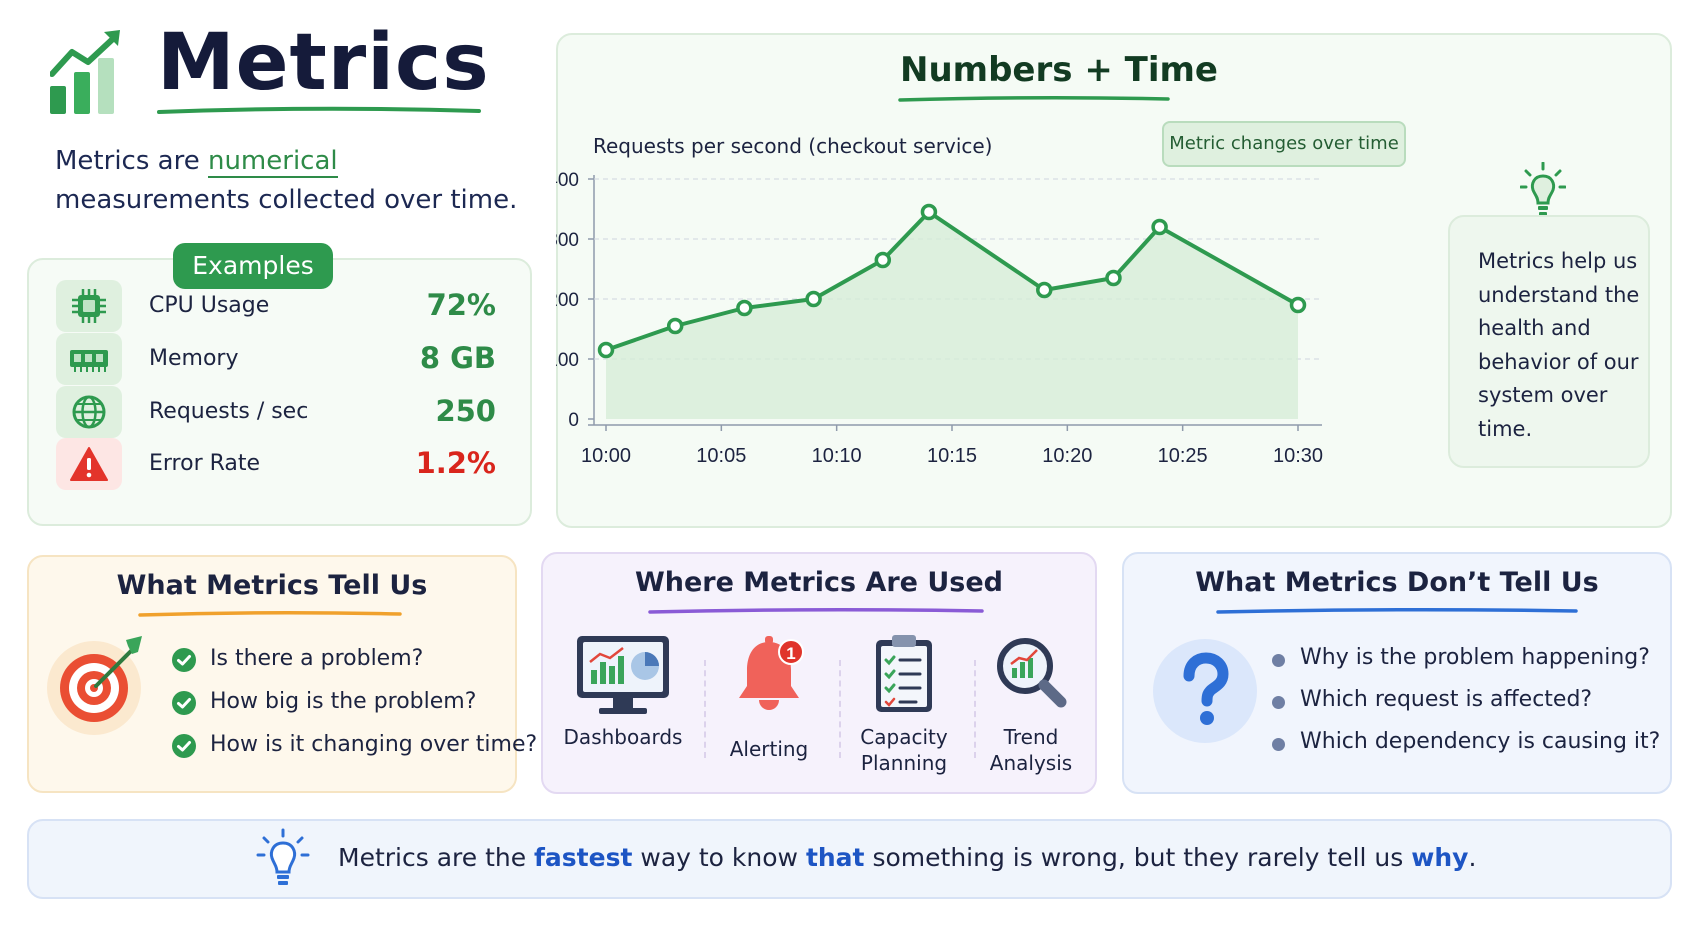 This screenshot has height=929, width=1693. What do you see at coordinates (94, 685) in the screenshot?
I see `target-icon` at bounding box center [94, 685].